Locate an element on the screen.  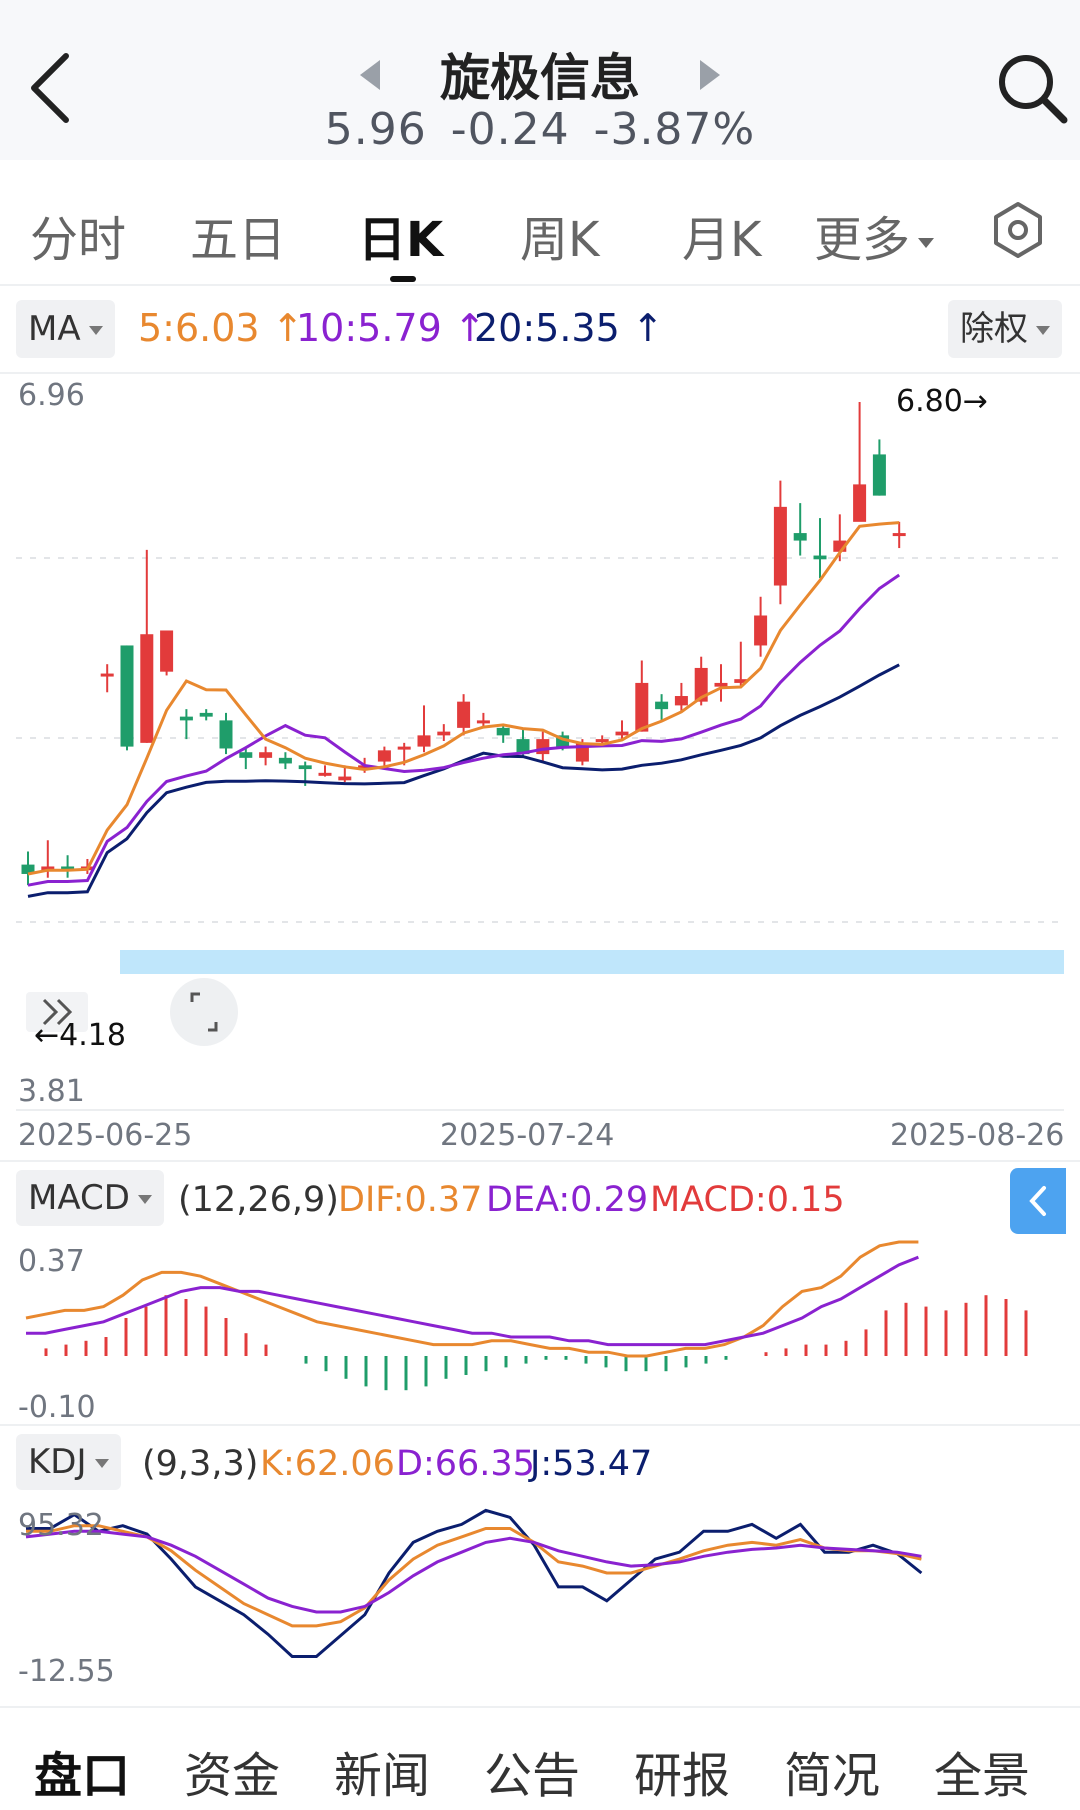
macd-chart is located at coordinates (540, 1336).